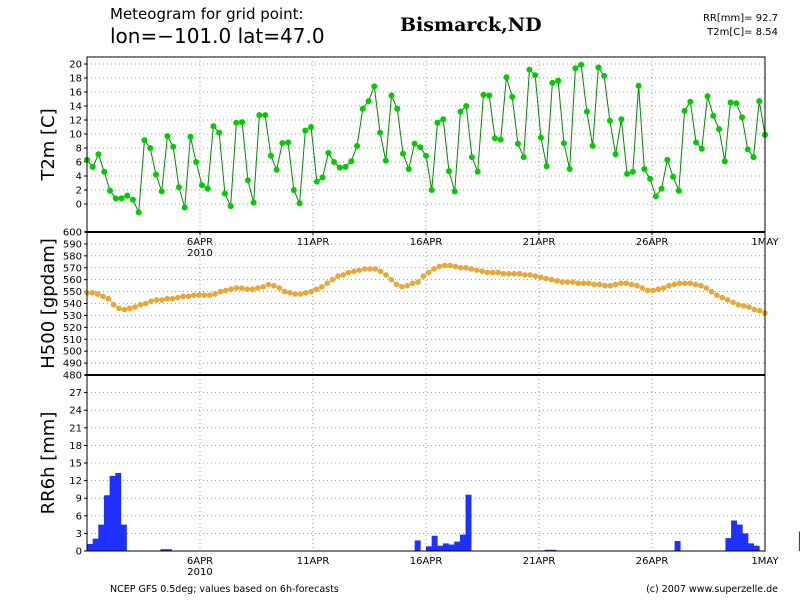 Image resolution: width=800 pixels, height=600 pixels. I want to click on y-tick-label: 4, so click(79, 177).